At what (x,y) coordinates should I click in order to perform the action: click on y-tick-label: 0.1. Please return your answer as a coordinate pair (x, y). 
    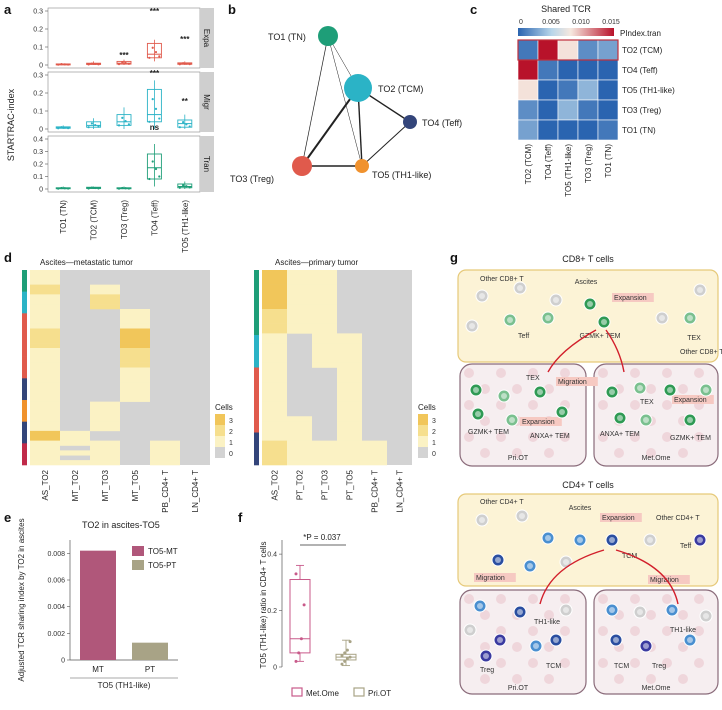
    Looking at the image, I should click on (38, 112).